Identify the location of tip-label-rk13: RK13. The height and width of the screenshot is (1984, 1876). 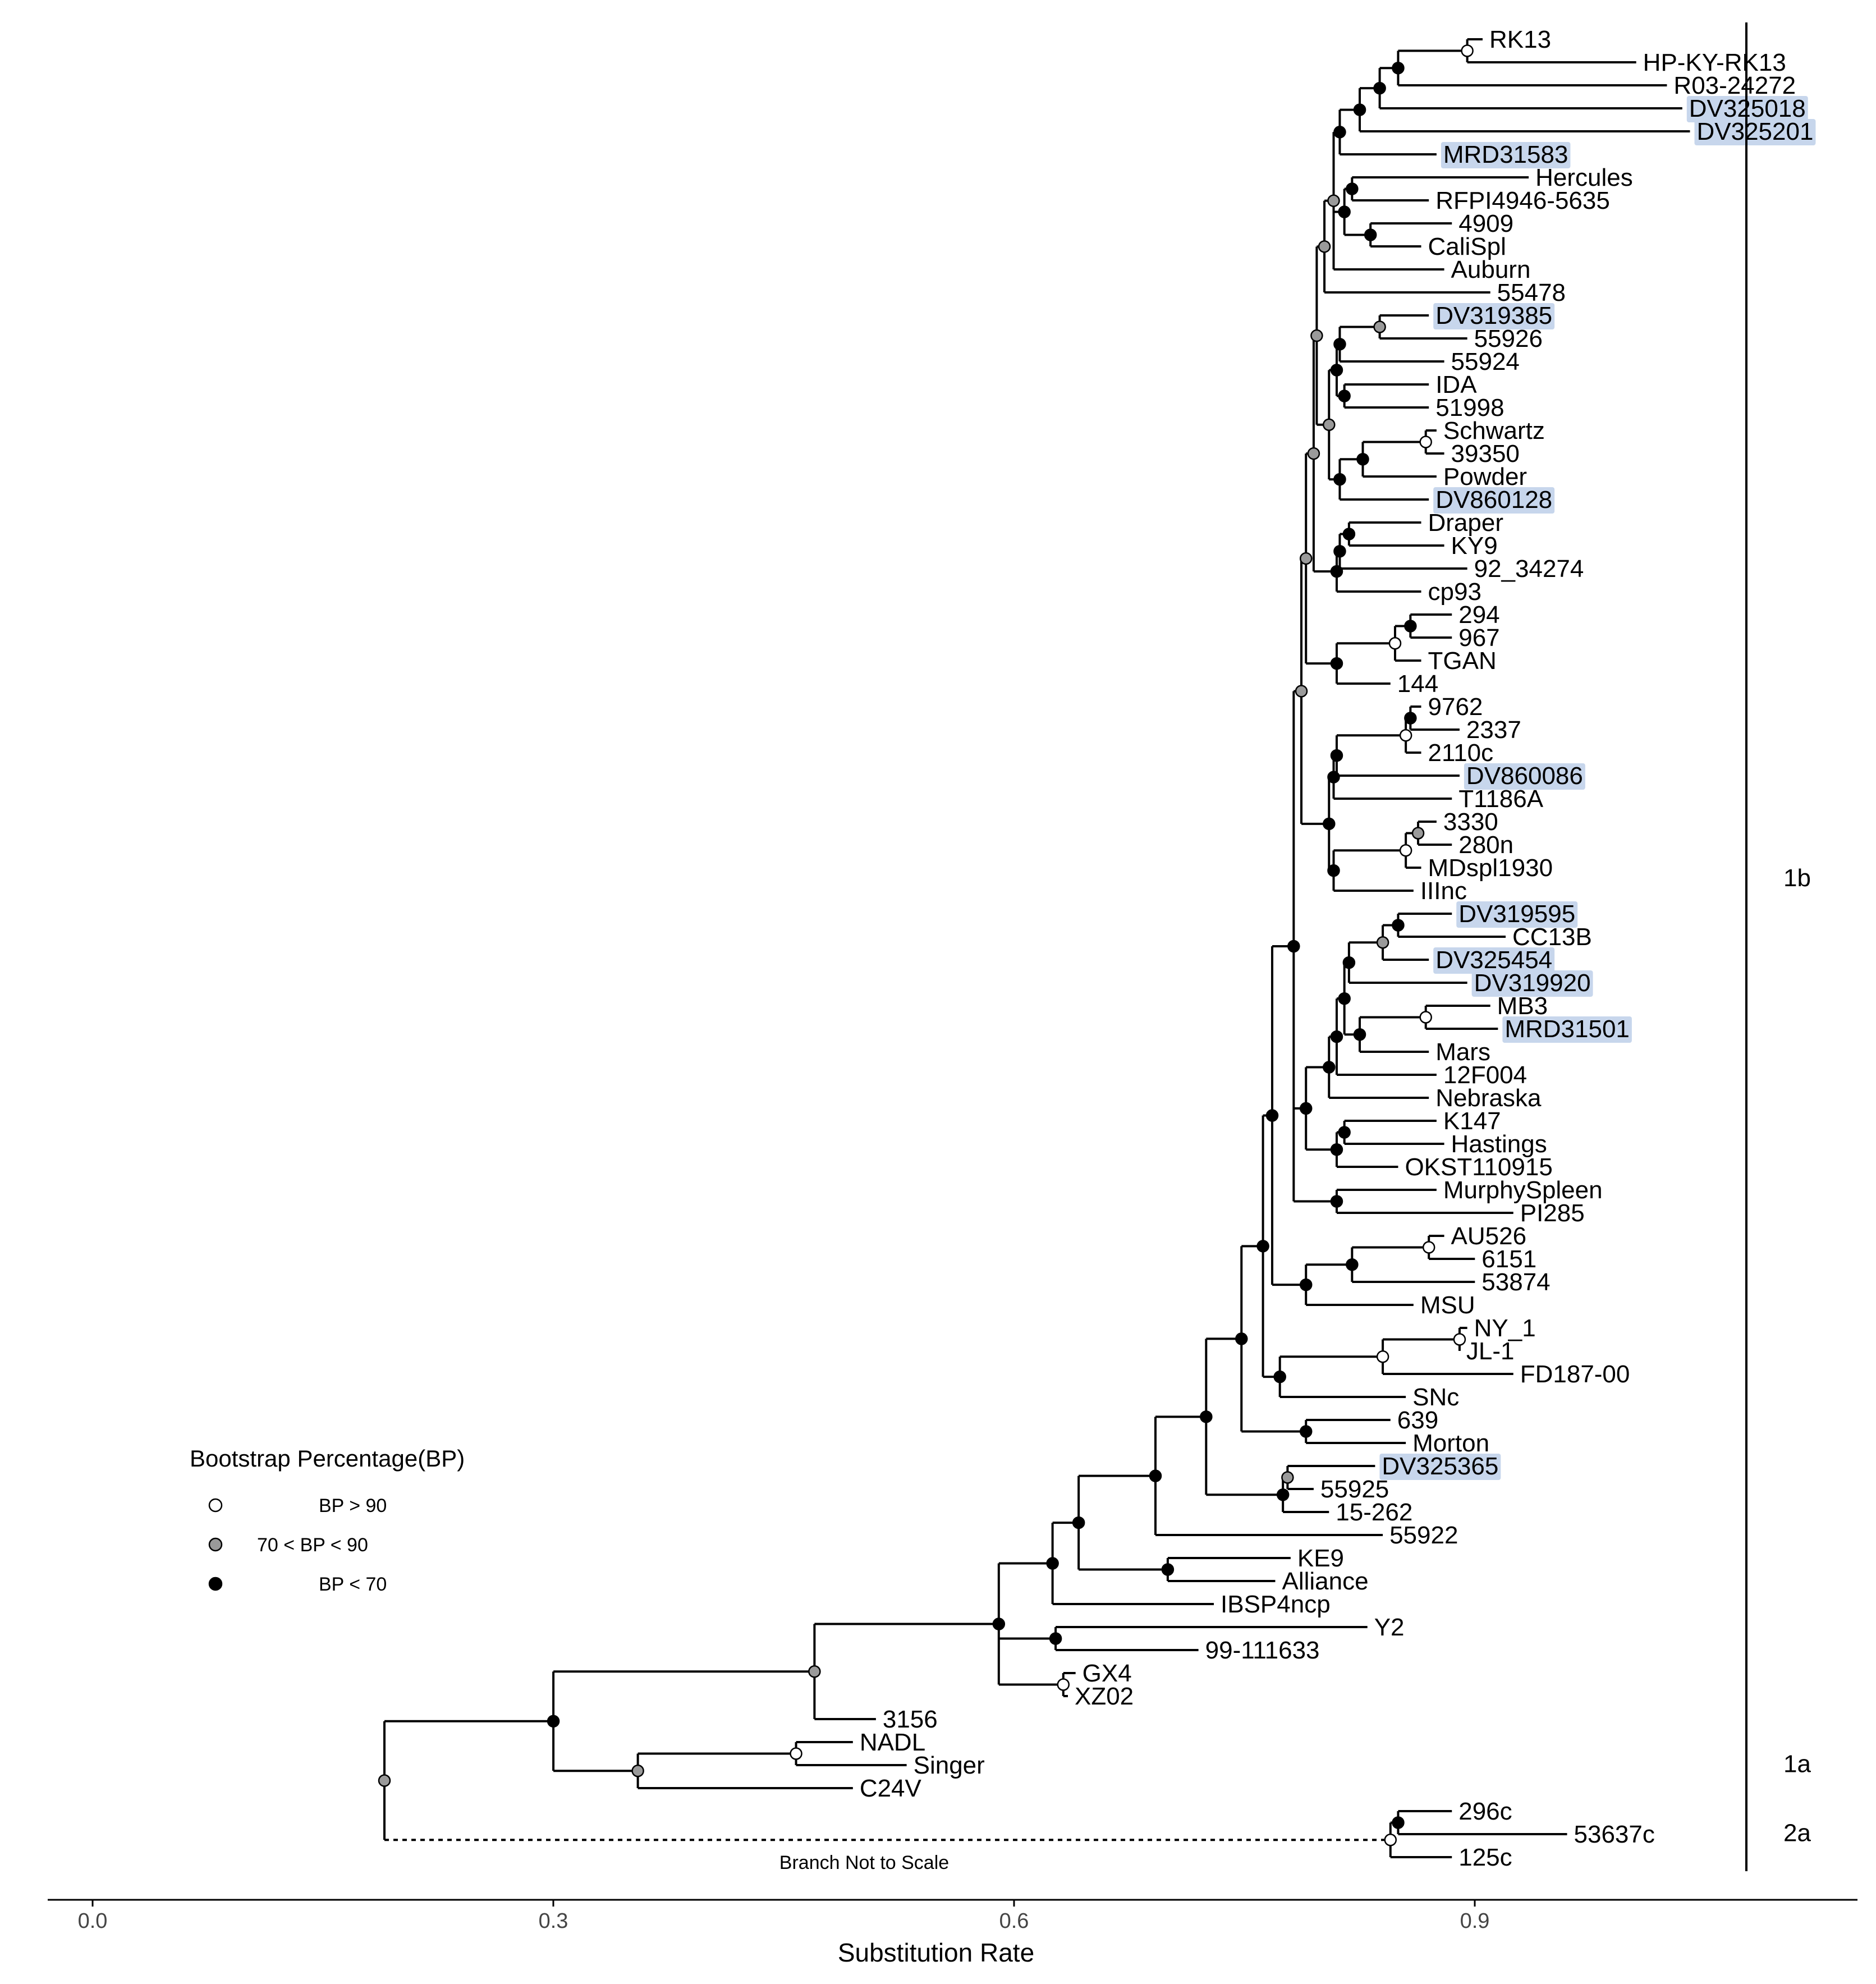
(1520, 40).